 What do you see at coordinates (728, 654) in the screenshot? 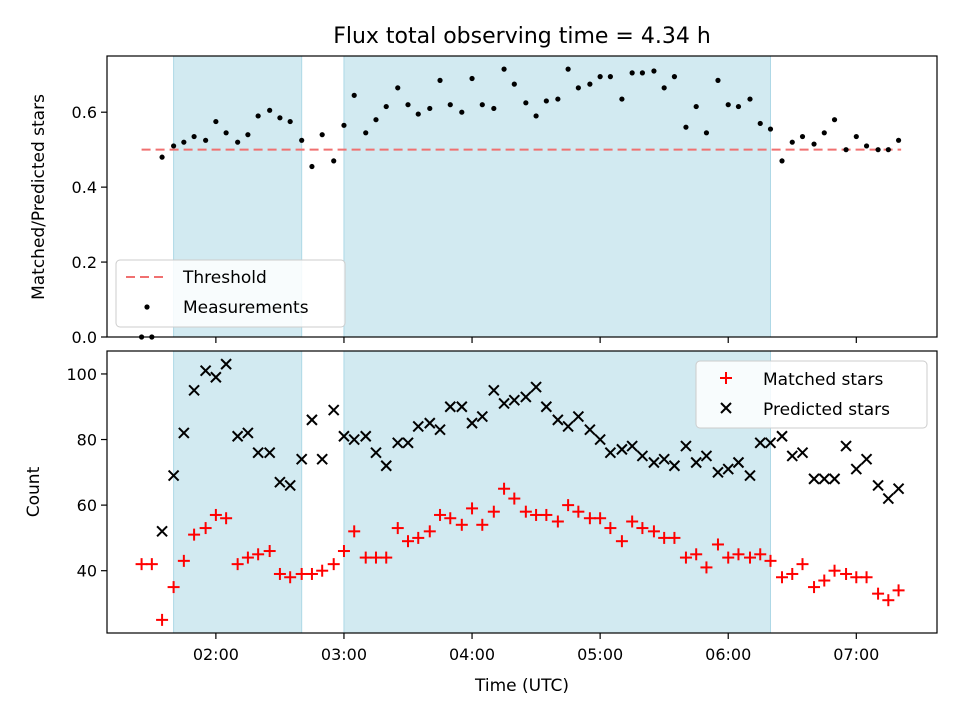
I see `bottom-x-tick-label: 06:00` at bounding box center [728, 654].